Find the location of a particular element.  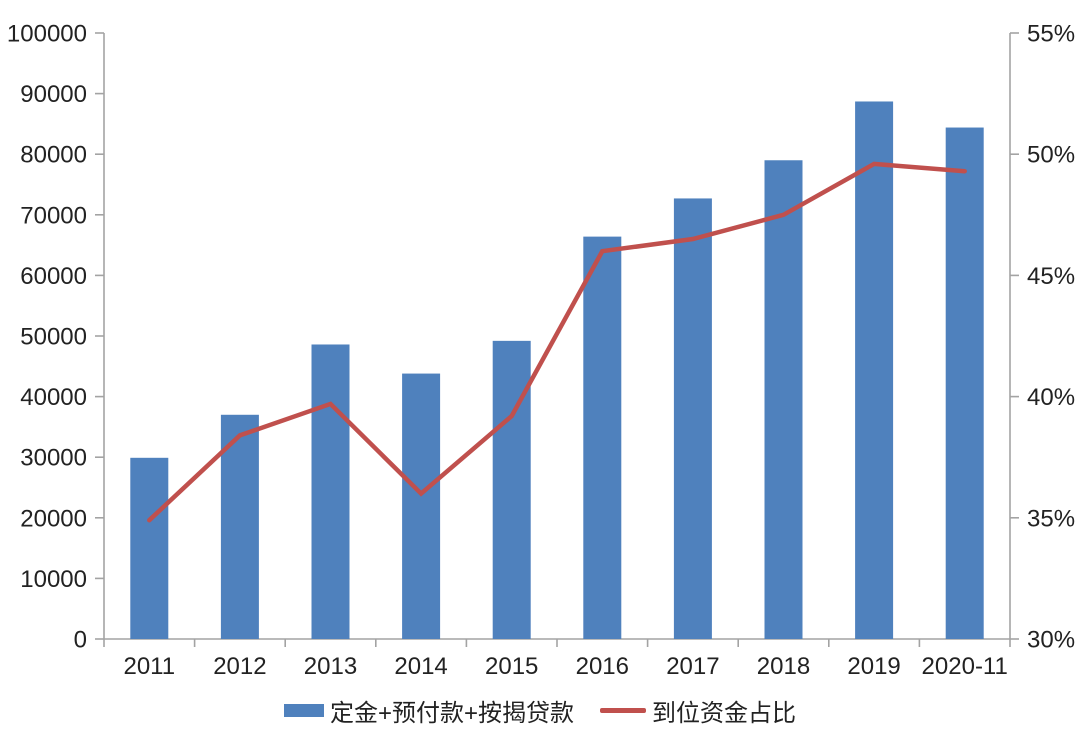

x-category-label: 2014 is located at coordinates (420, 666).